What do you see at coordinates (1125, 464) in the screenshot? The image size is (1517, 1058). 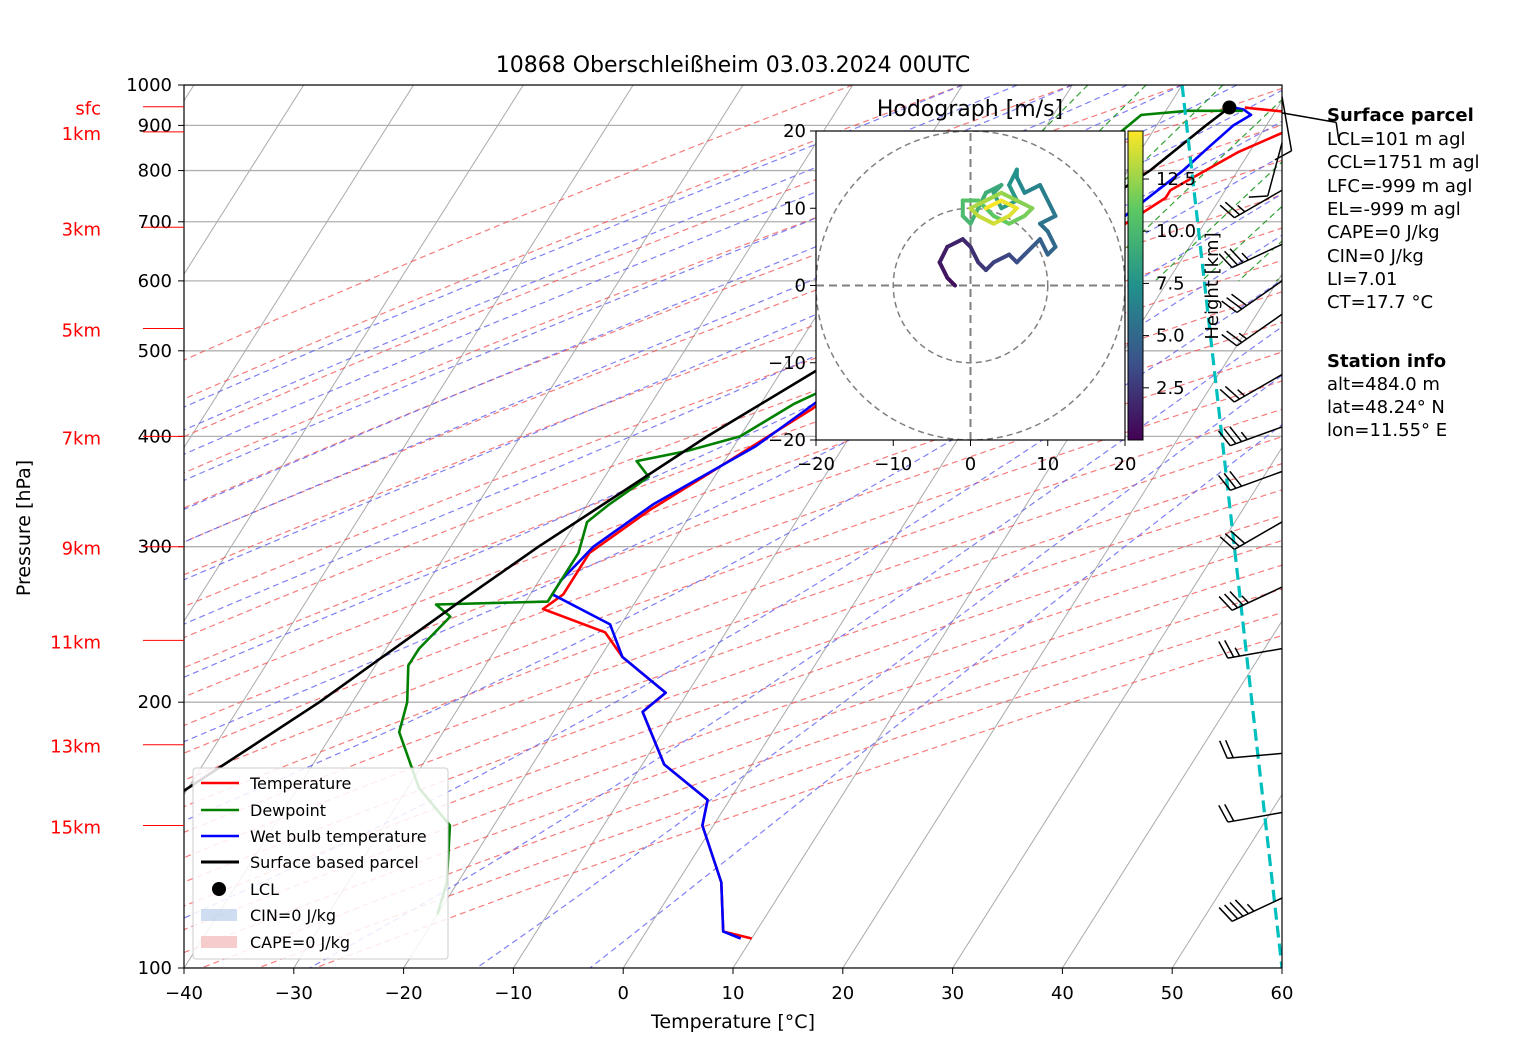 I see `hodograph-x-tick-label: 20` at bounding box center [1125, 464].